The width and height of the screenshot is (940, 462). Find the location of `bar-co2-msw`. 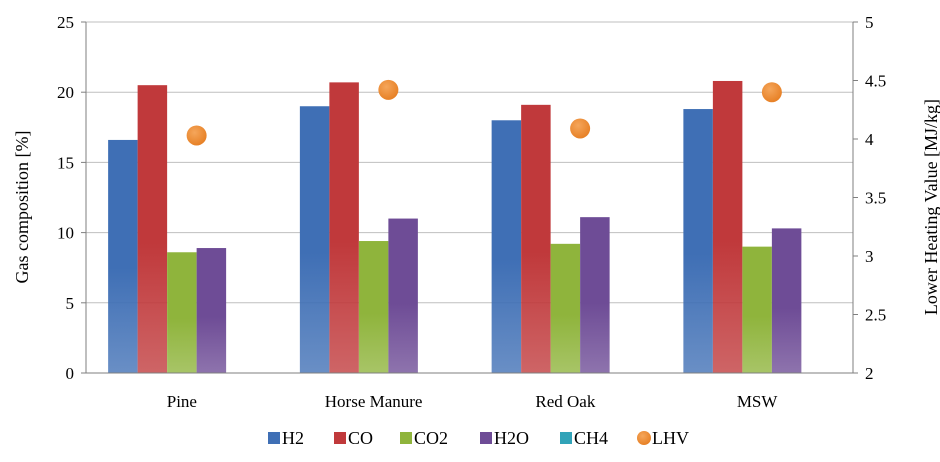

bar-co2-msw is located at coordinates (757, 309).